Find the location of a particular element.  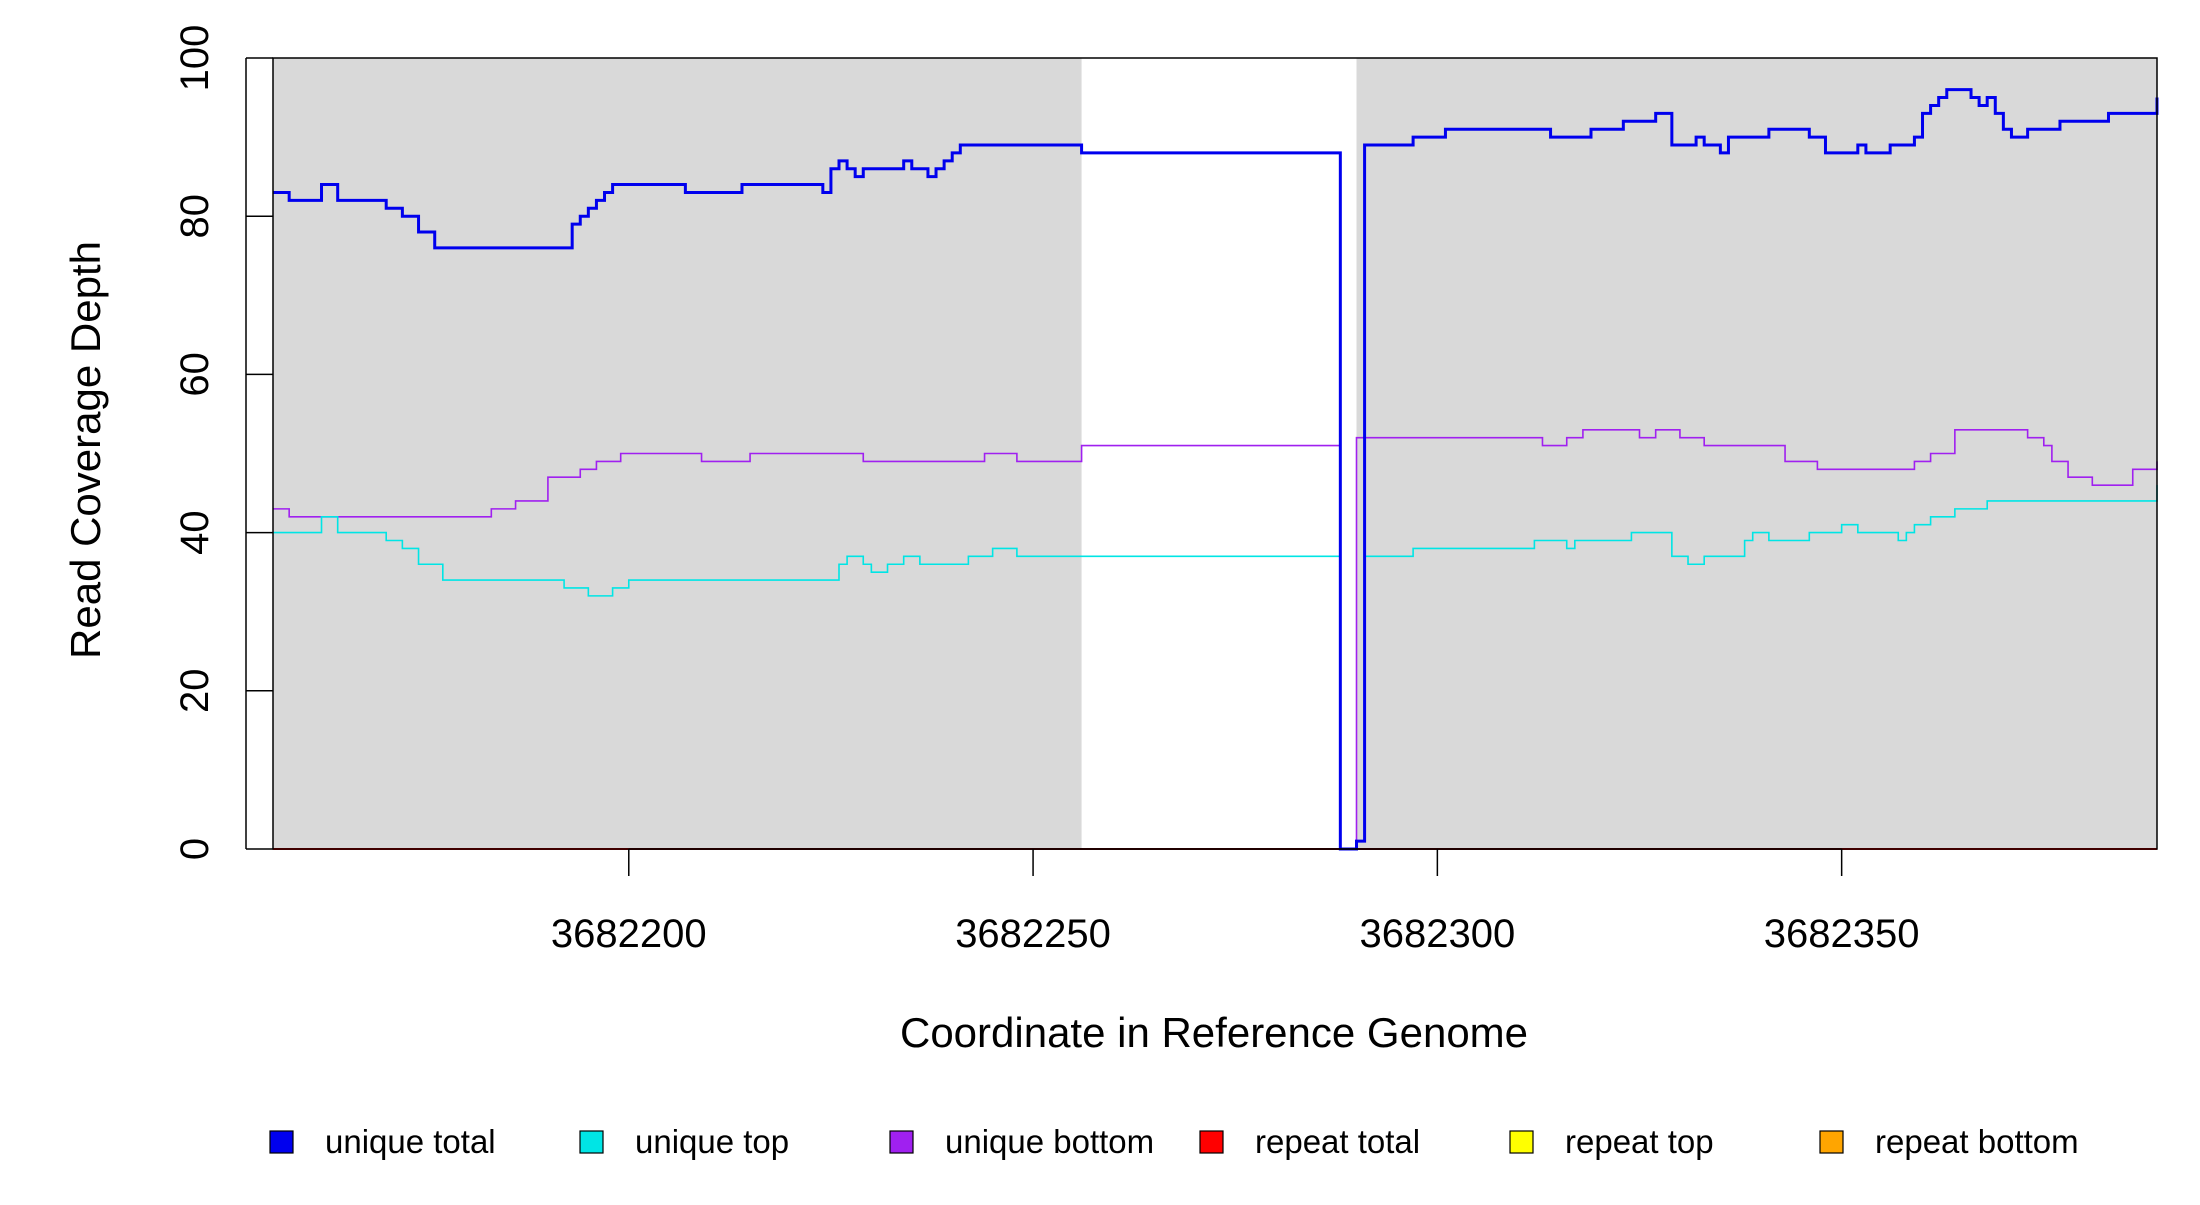

legend-label: unique top is located at coordinates (712, 1141).